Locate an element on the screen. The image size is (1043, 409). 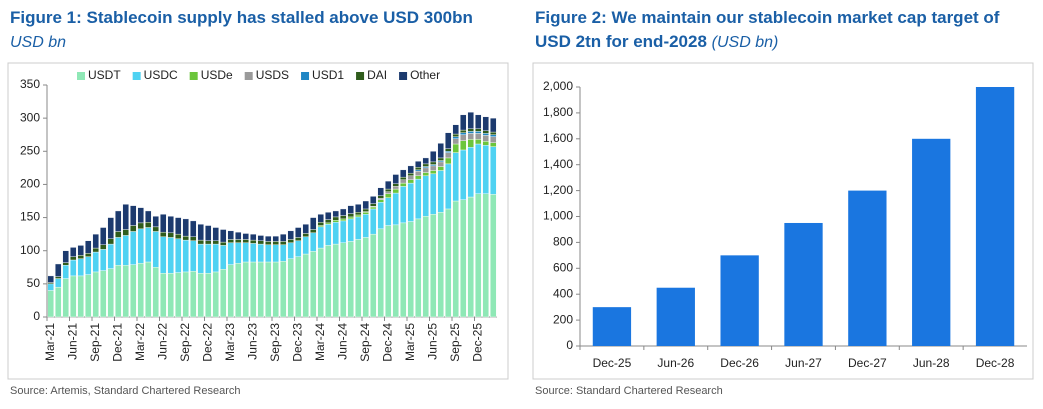
x-tick-label: Jun-27 is located at coordinates (803, 363).